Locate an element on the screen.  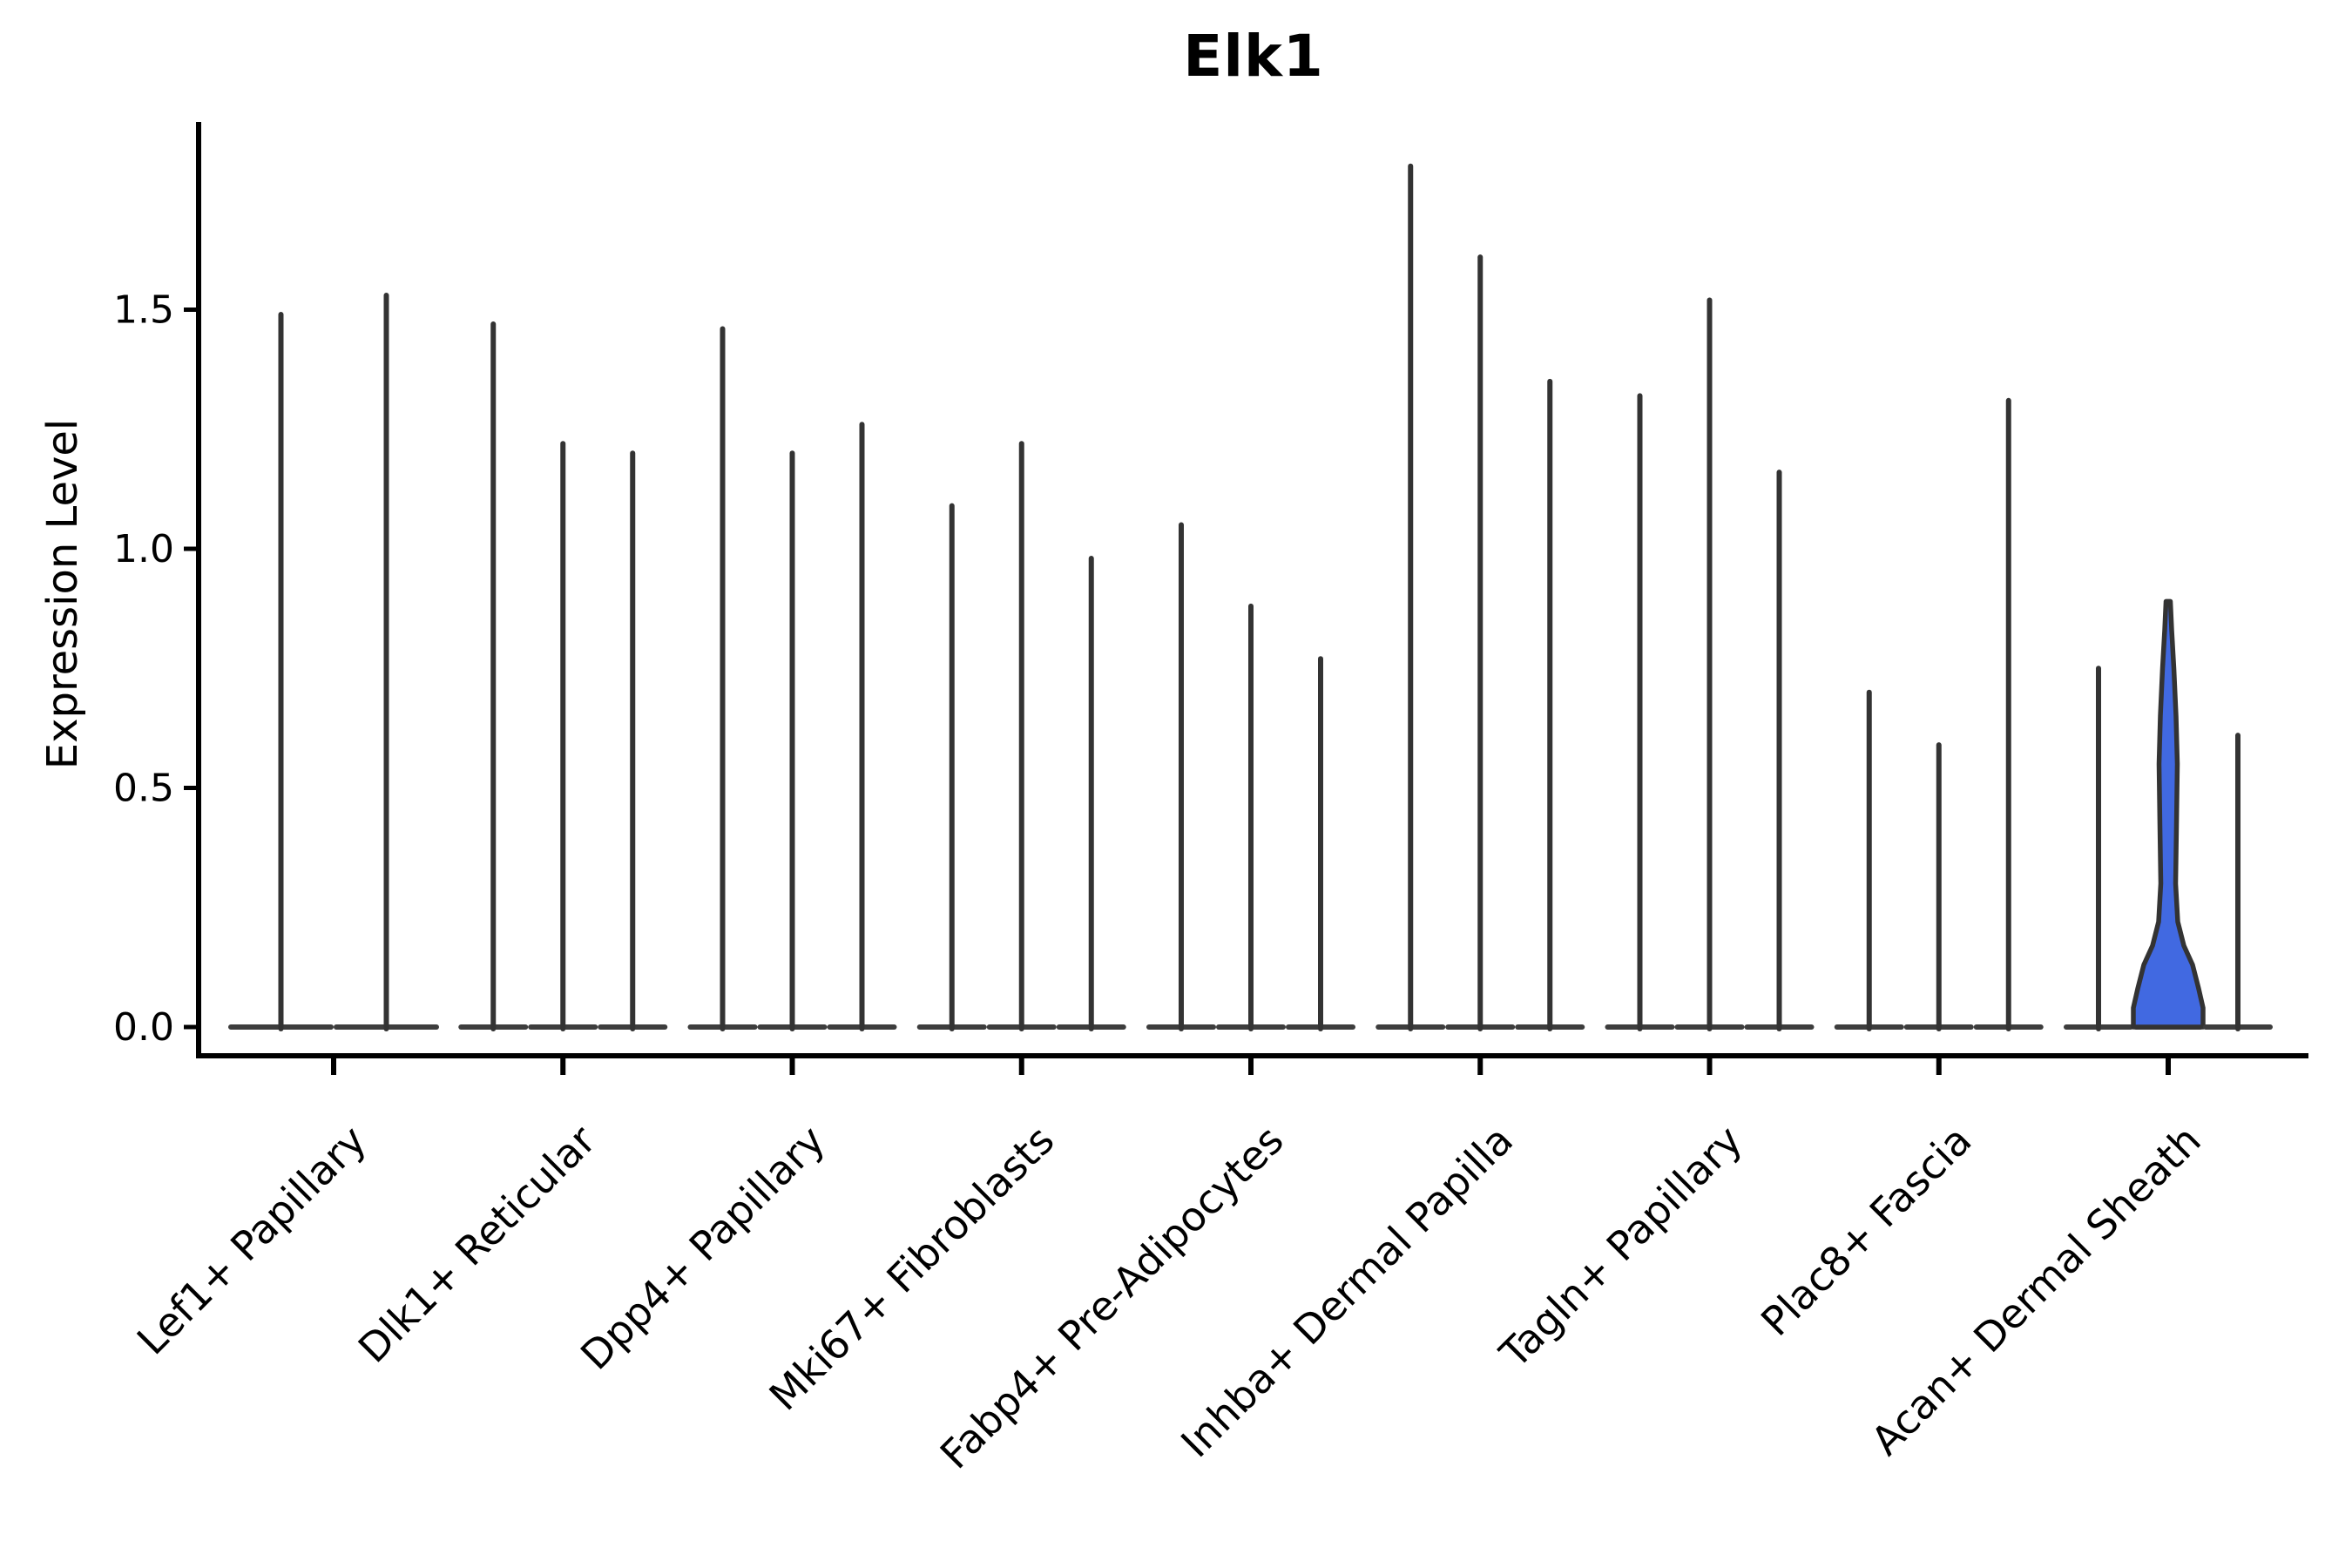
x-tick-label: Dpp4+ Papillary is located at coordinates (702, 1248).